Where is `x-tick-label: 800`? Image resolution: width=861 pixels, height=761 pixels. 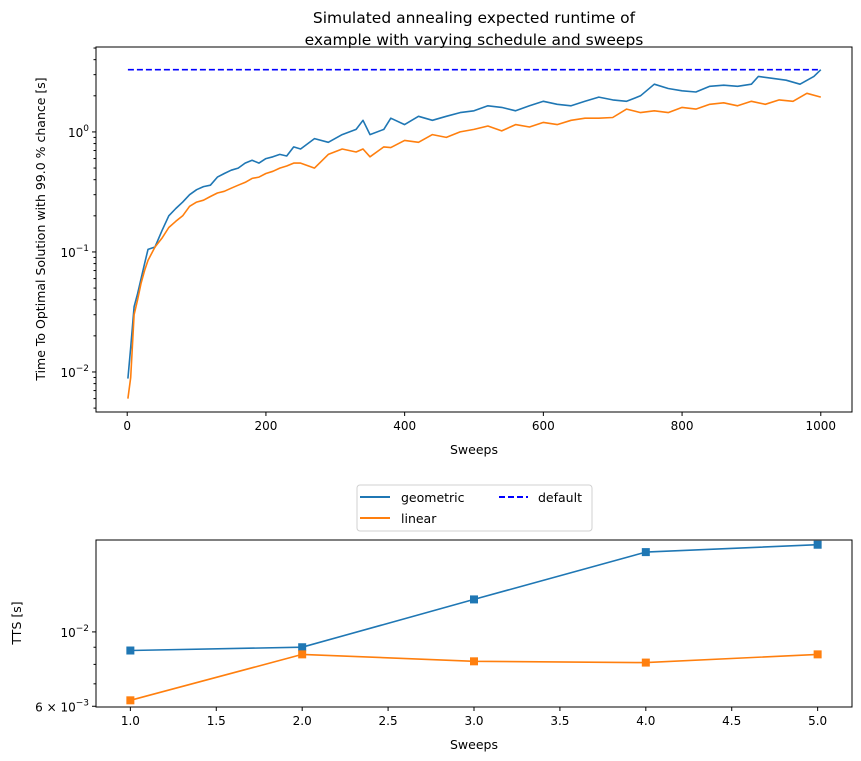
x-tick-label: 800 is located at coordinates (682, 426).